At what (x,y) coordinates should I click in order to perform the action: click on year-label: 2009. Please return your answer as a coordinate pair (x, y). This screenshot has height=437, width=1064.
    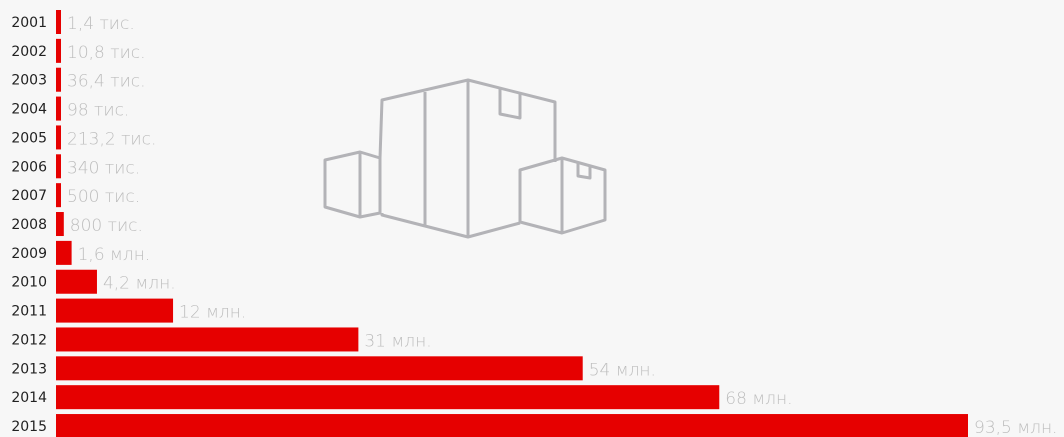
    Looking at the image, I should click on (29, 254).